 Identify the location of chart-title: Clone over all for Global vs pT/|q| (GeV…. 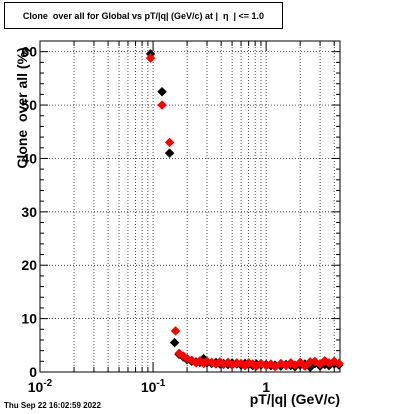
(143, 15).